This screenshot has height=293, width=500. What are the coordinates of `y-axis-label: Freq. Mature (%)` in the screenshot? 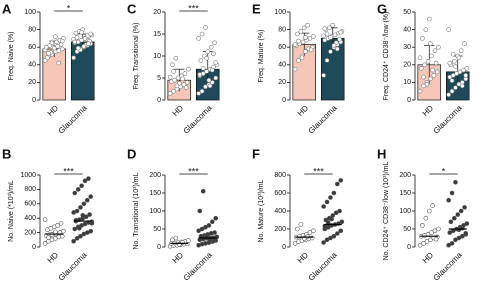 It's located at (261, 56).